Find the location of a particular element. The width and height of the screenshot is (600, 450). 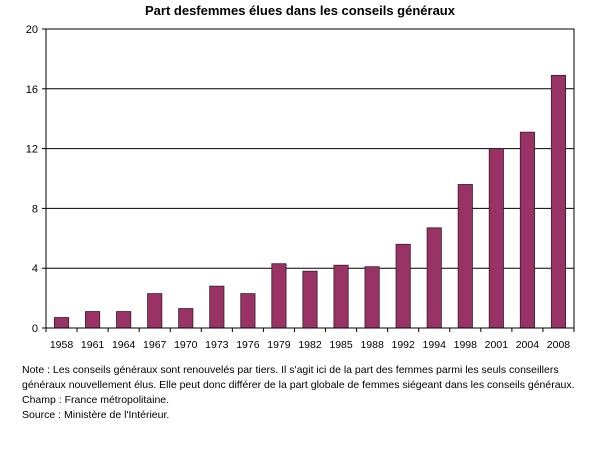

bar-1998 is located at coordinates (465, 256).